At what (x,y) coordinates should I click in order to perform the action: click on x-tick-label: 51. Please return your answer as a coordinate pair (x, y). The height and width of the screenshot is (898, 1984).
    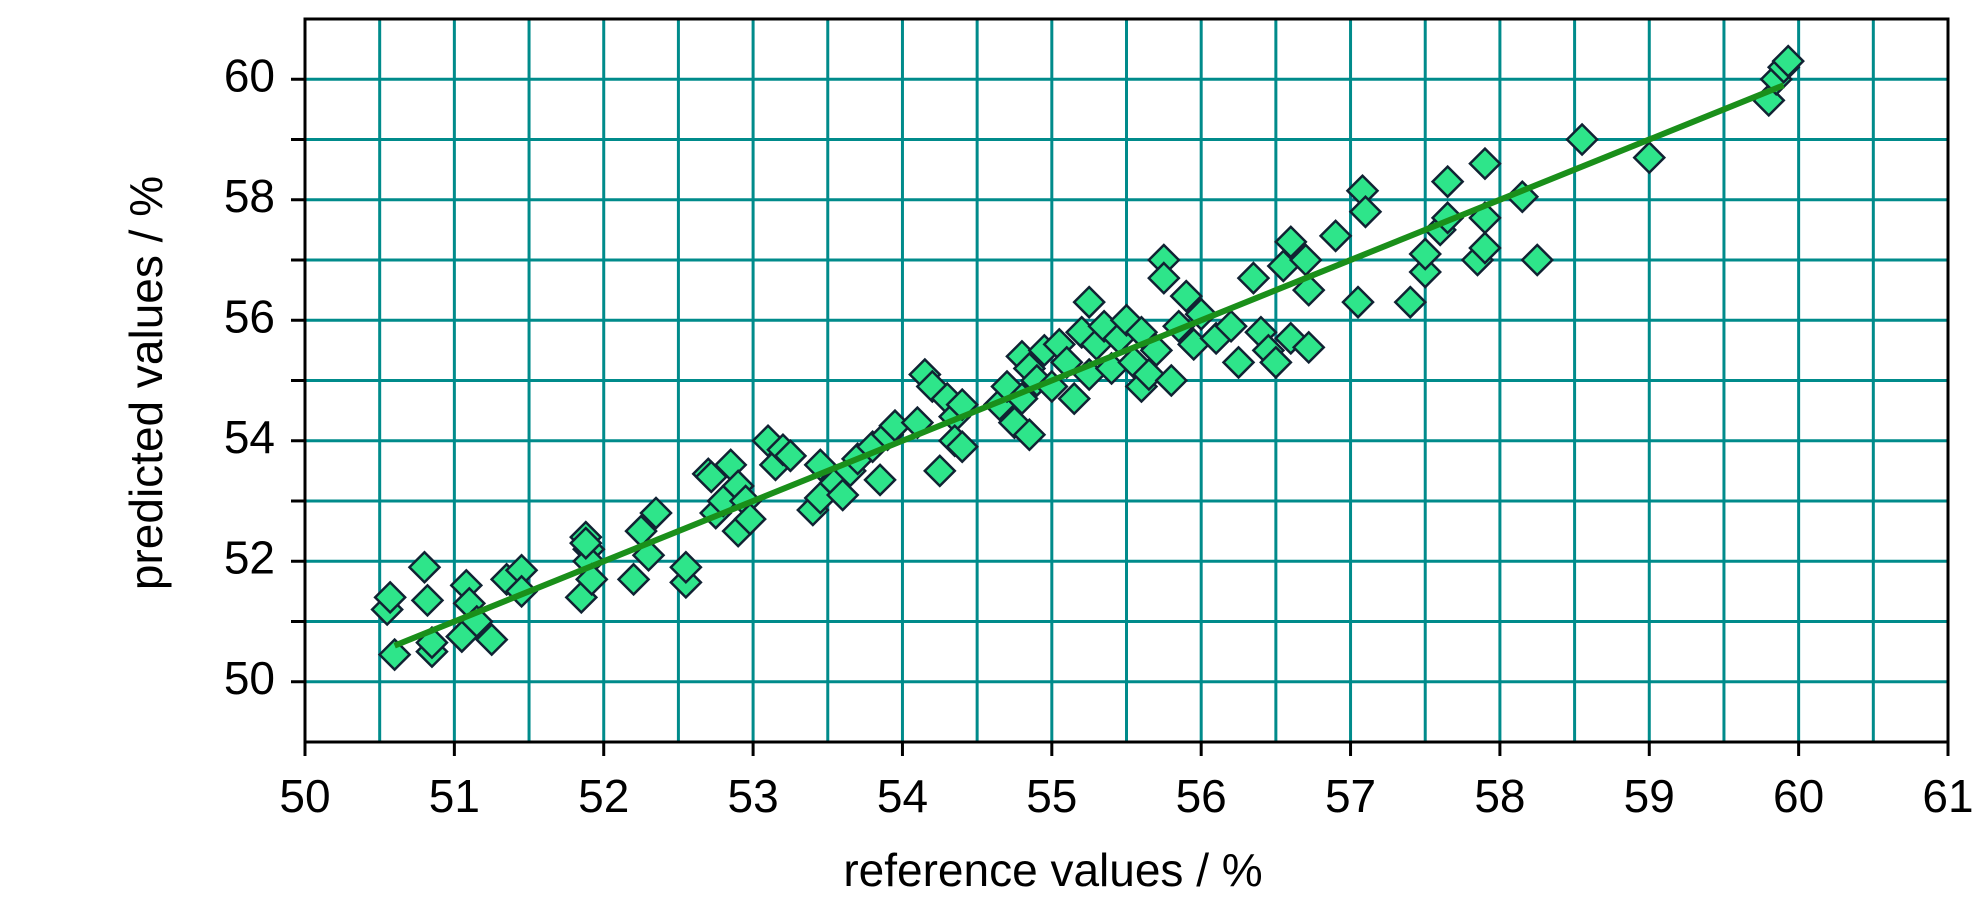
    Looking at the image, I should click on (454, 796).